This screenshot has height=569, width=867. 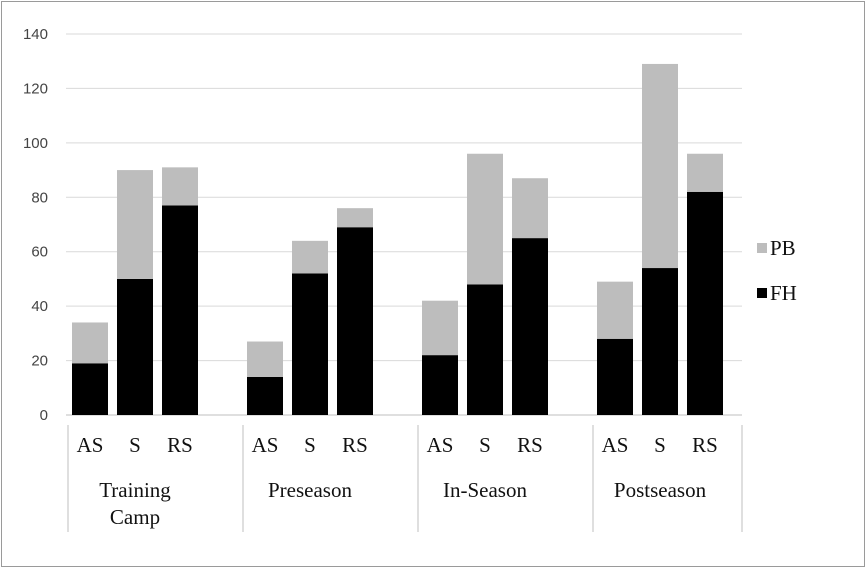 I want to click on y-tick-label: 120, so click(x=35, y=88).